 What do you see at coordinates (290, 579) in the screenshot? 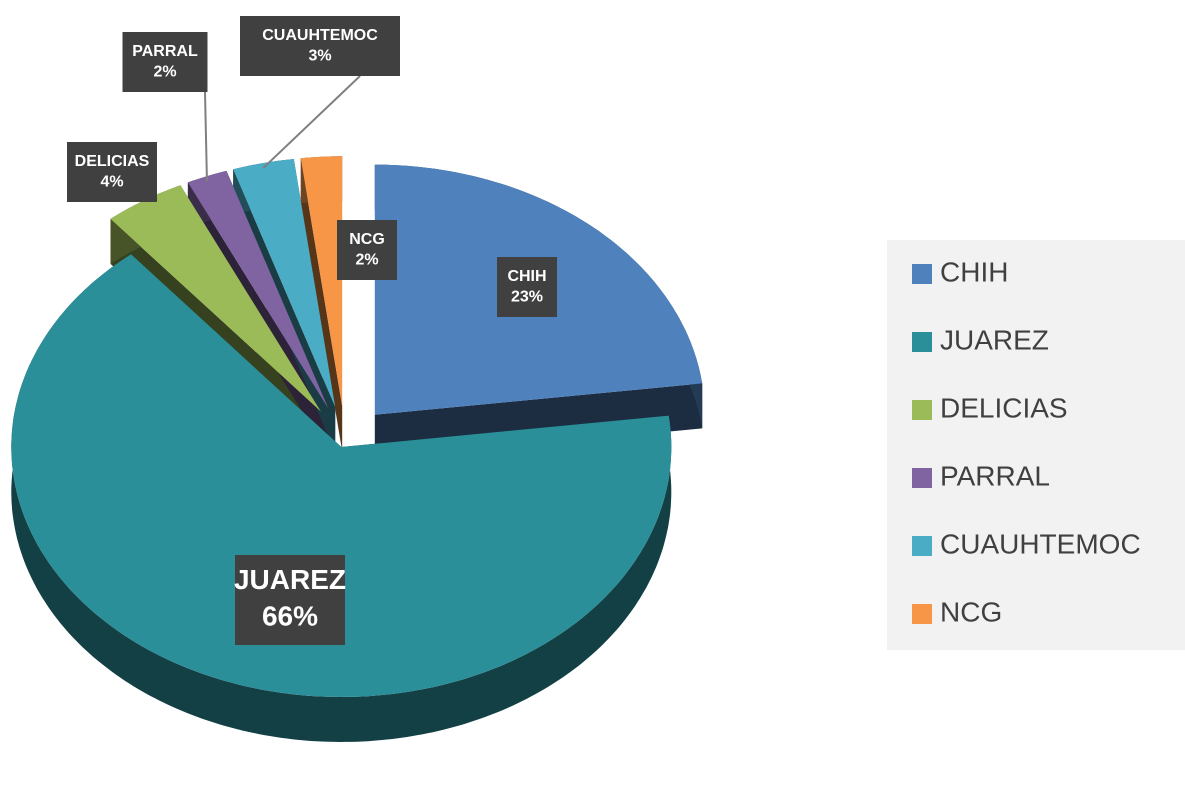
I see `label-name: JUAREZ` at bounding box center [290, 579].